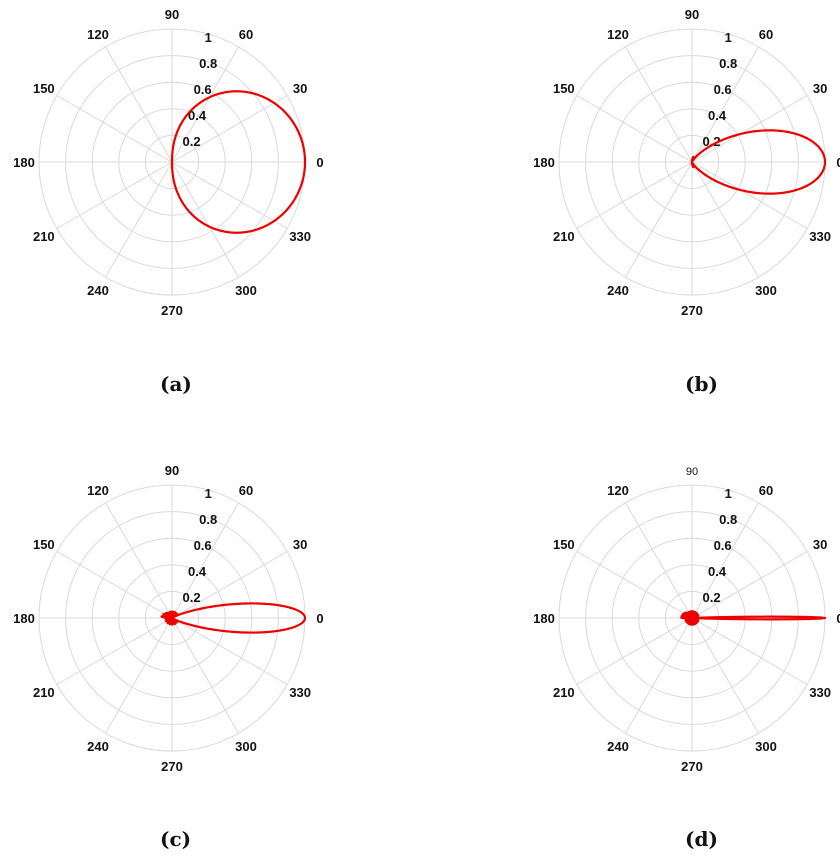 This screenshot has height=859, width=840. I want to click on panel-caption: (d), so click(701, 839).